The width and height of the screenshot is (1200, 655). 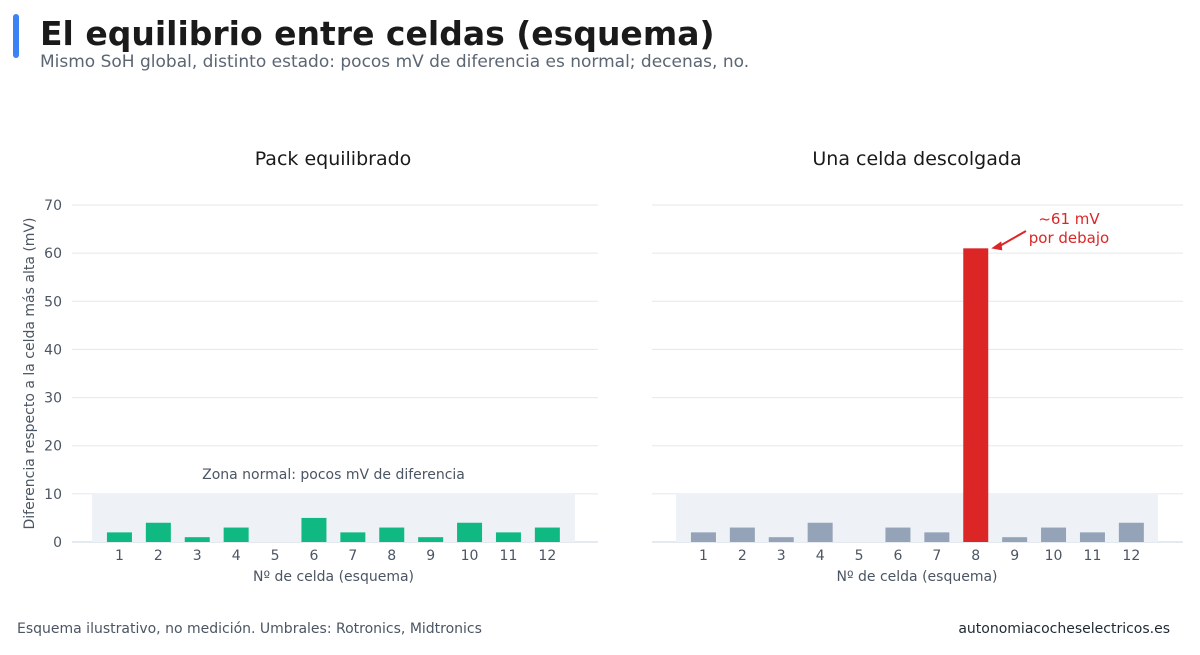 I want to click on y-tick-label: 40, so click(x=53, y=350).